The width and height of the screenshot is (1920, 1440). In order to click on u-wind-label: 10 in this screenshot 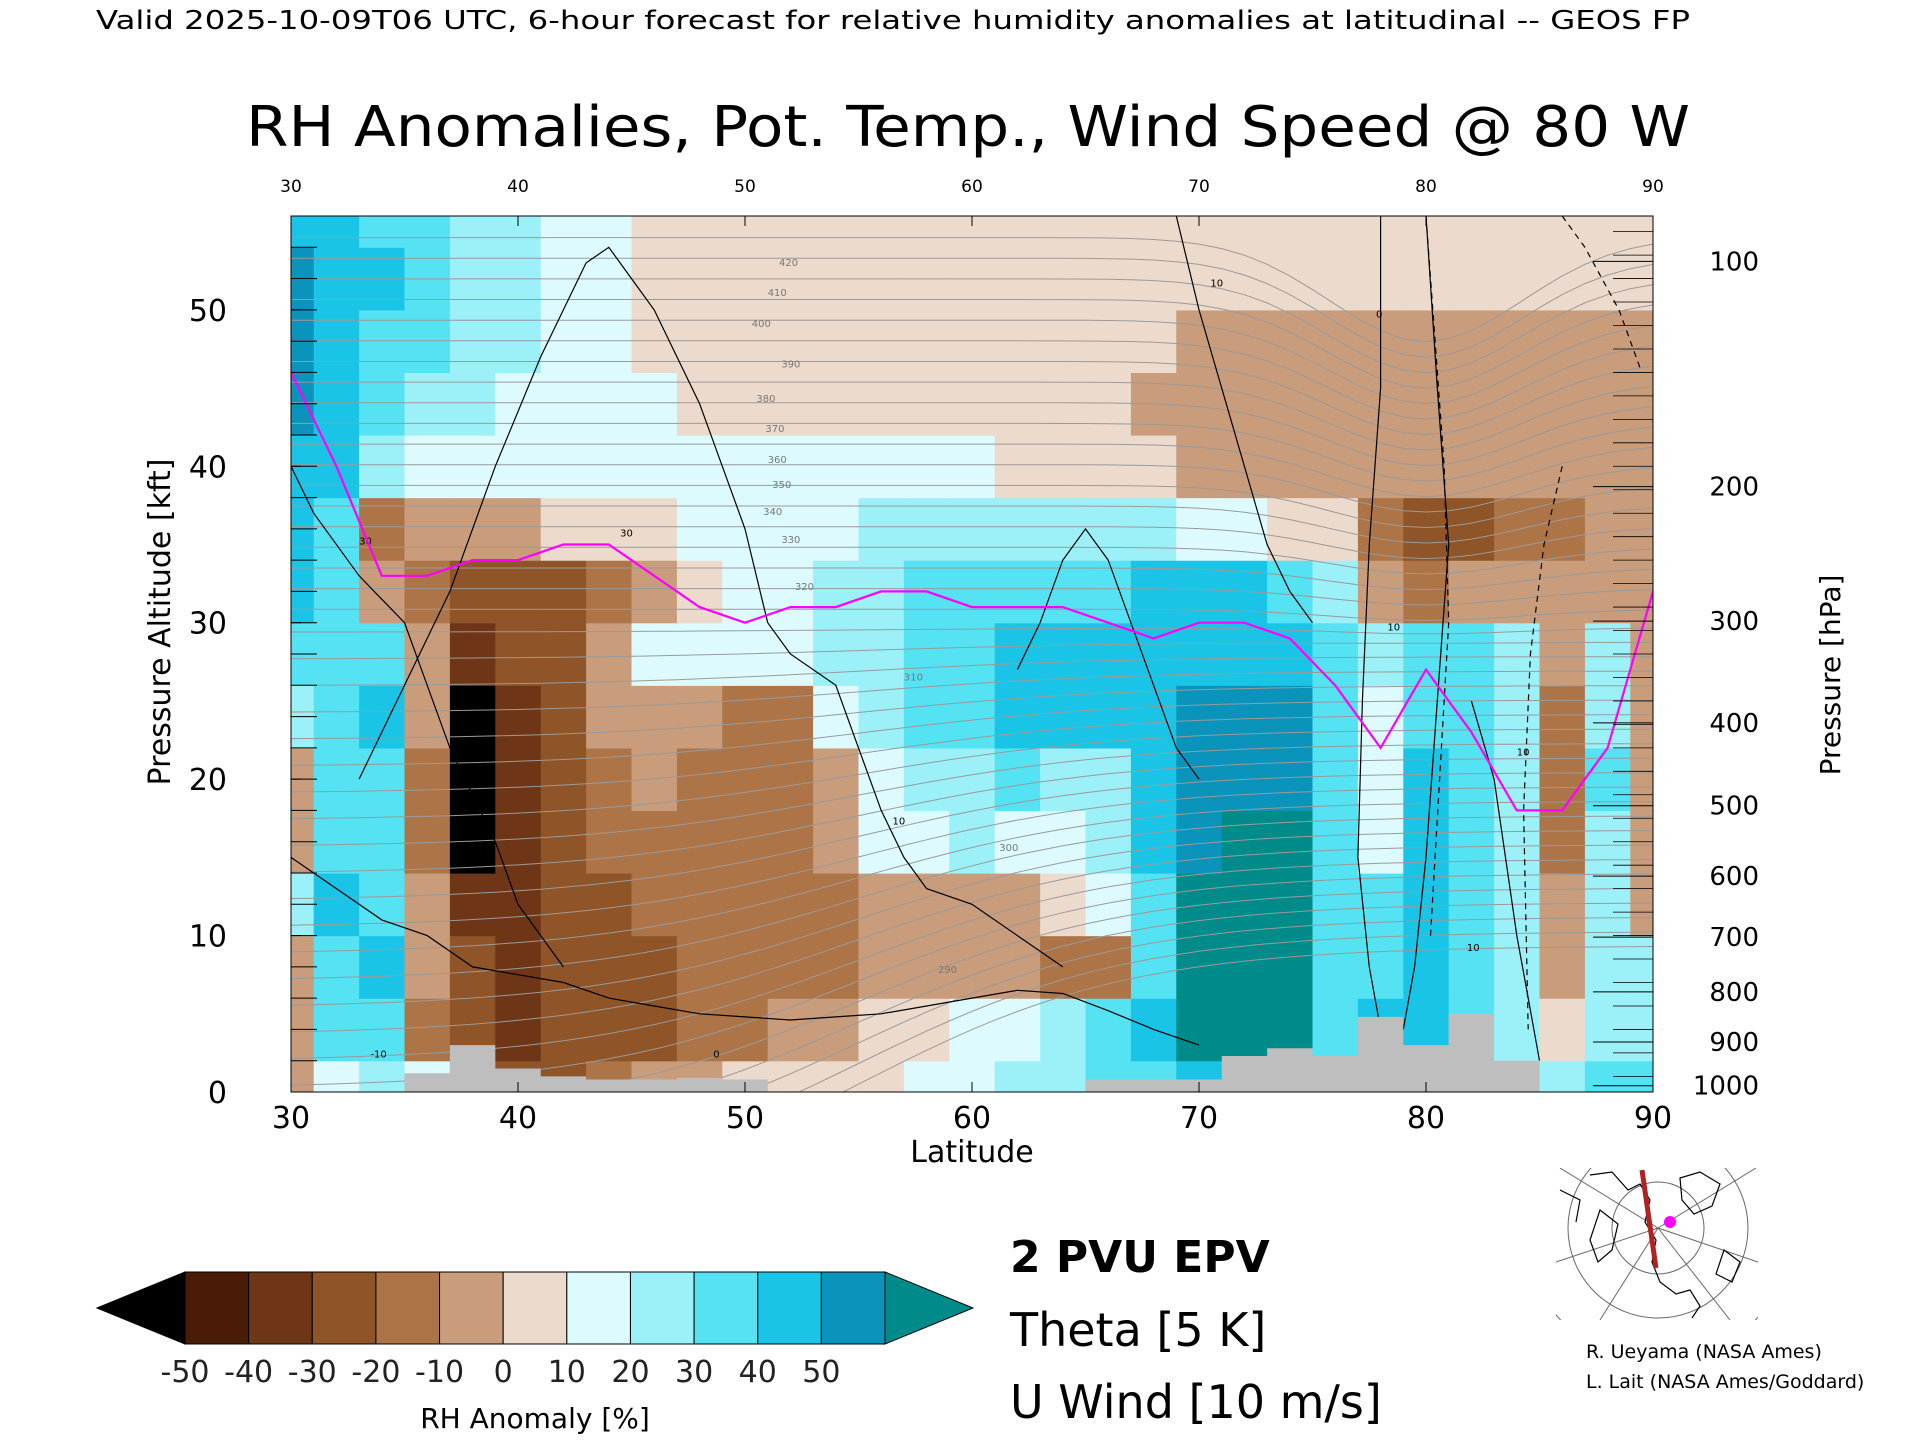, I will do `click(1393, 628)`.